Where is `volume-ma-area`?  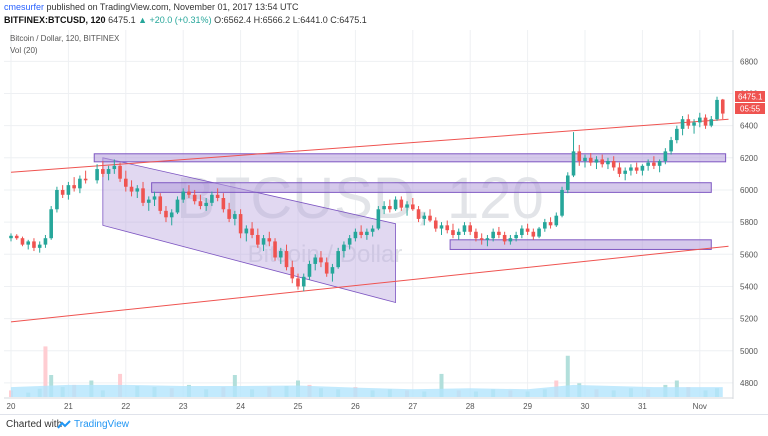
volume-ma-area is located at coordinates (367, 390).